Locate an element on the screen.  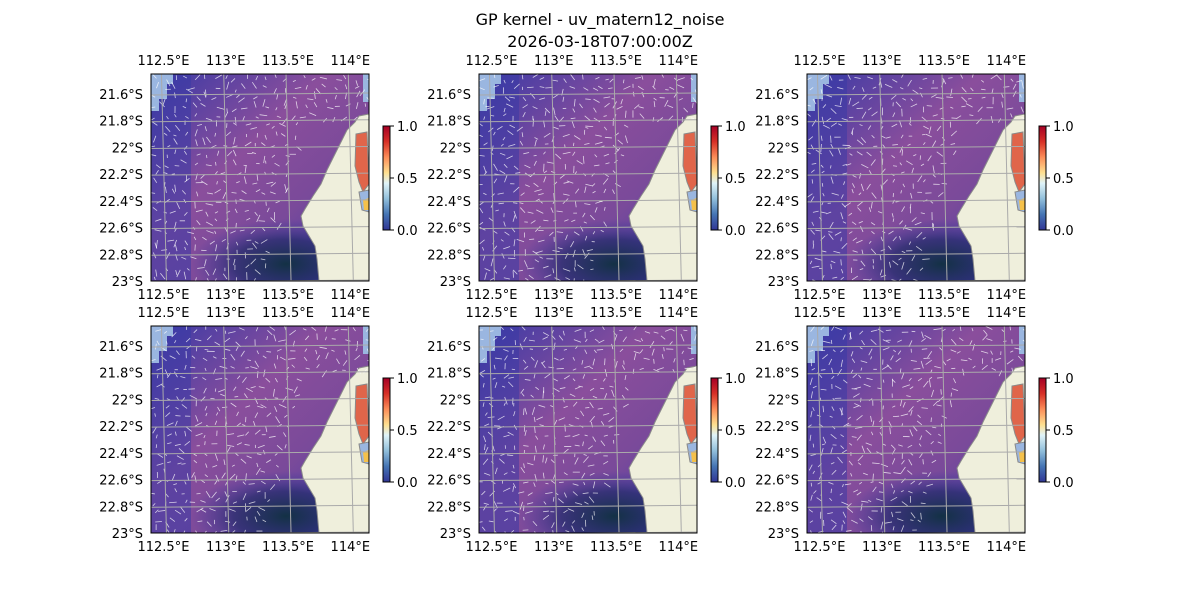
colorbar-1: 0.0 0.5 1.0 is located at coordinates (400, 179).